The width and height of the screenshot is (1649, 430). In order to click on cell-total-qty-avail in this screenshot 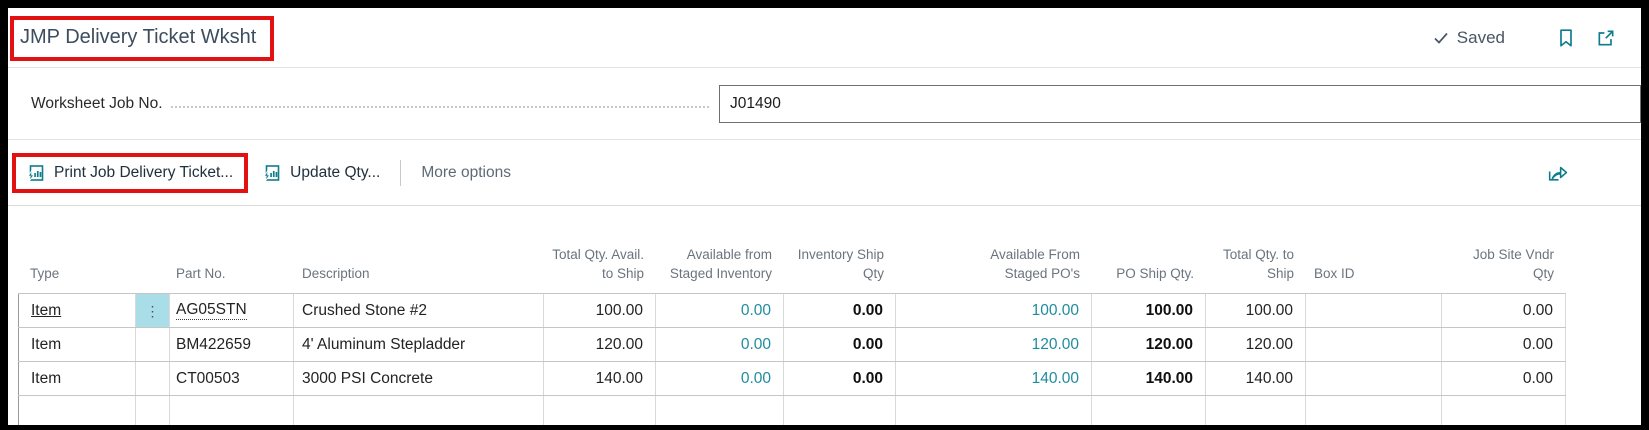, I will do `click(600, 410)`.